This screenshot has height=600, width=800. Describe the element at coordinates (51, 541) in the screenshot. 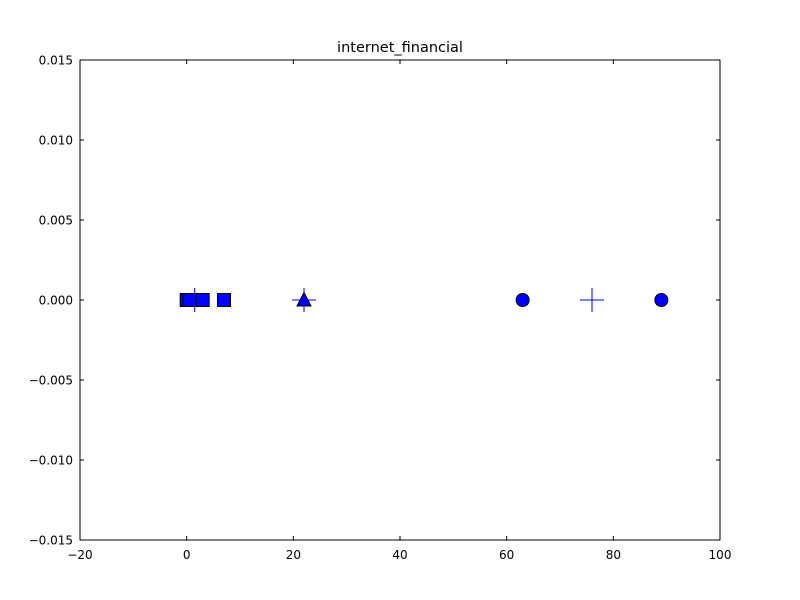

I see `y-tick-label: −0.015` at that location.